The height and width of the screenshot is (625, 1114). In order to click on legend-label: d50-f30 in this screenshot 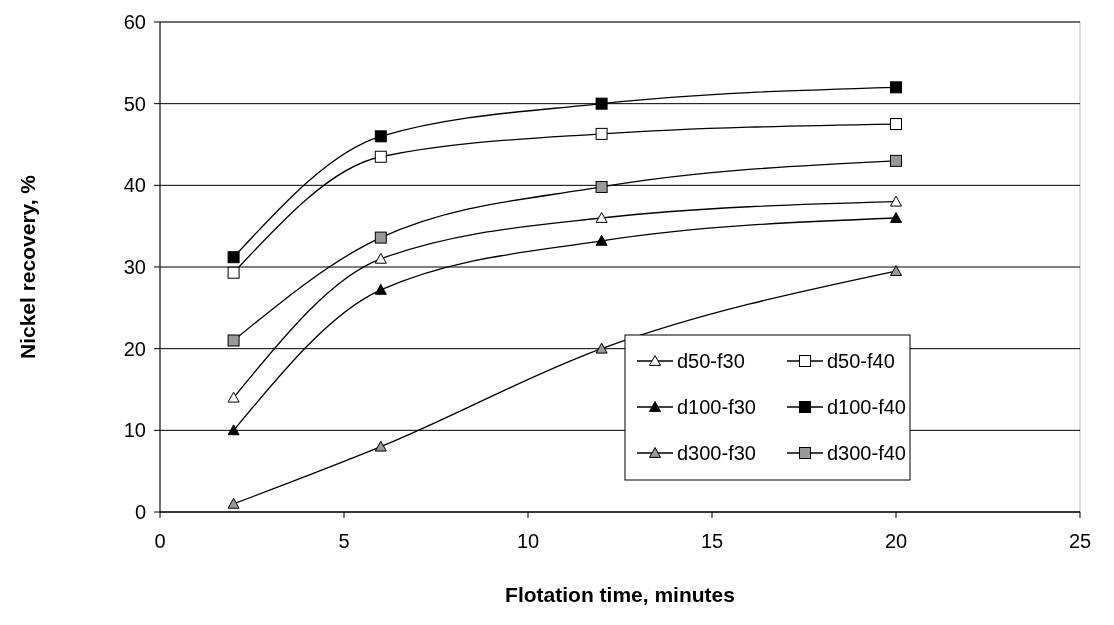, I will do `click(711, 361)`.